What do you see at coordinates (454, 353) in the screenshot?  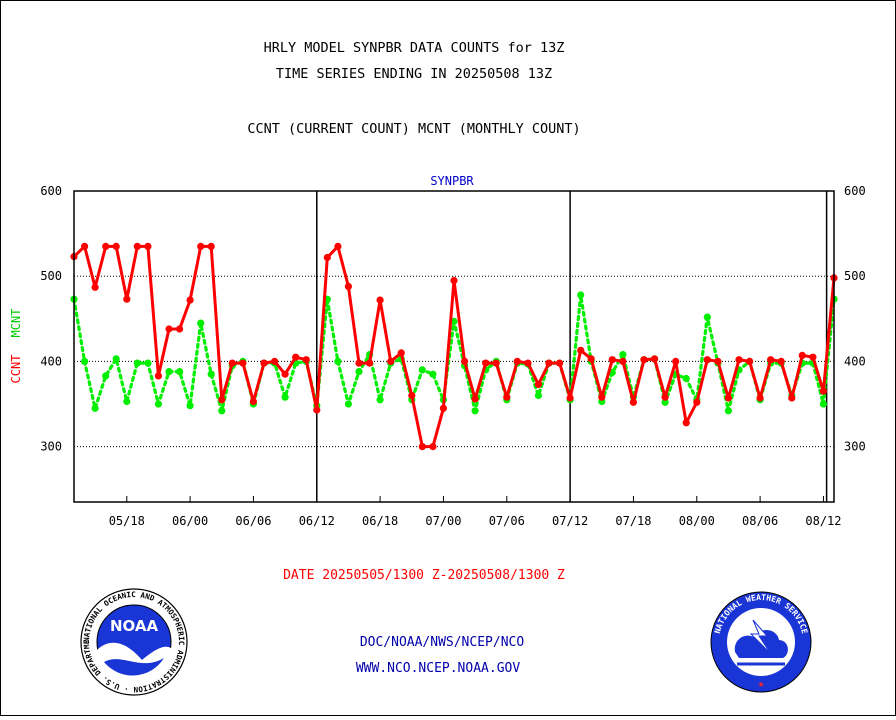 I see `mcnt-line` at bounding box center [454, 353].